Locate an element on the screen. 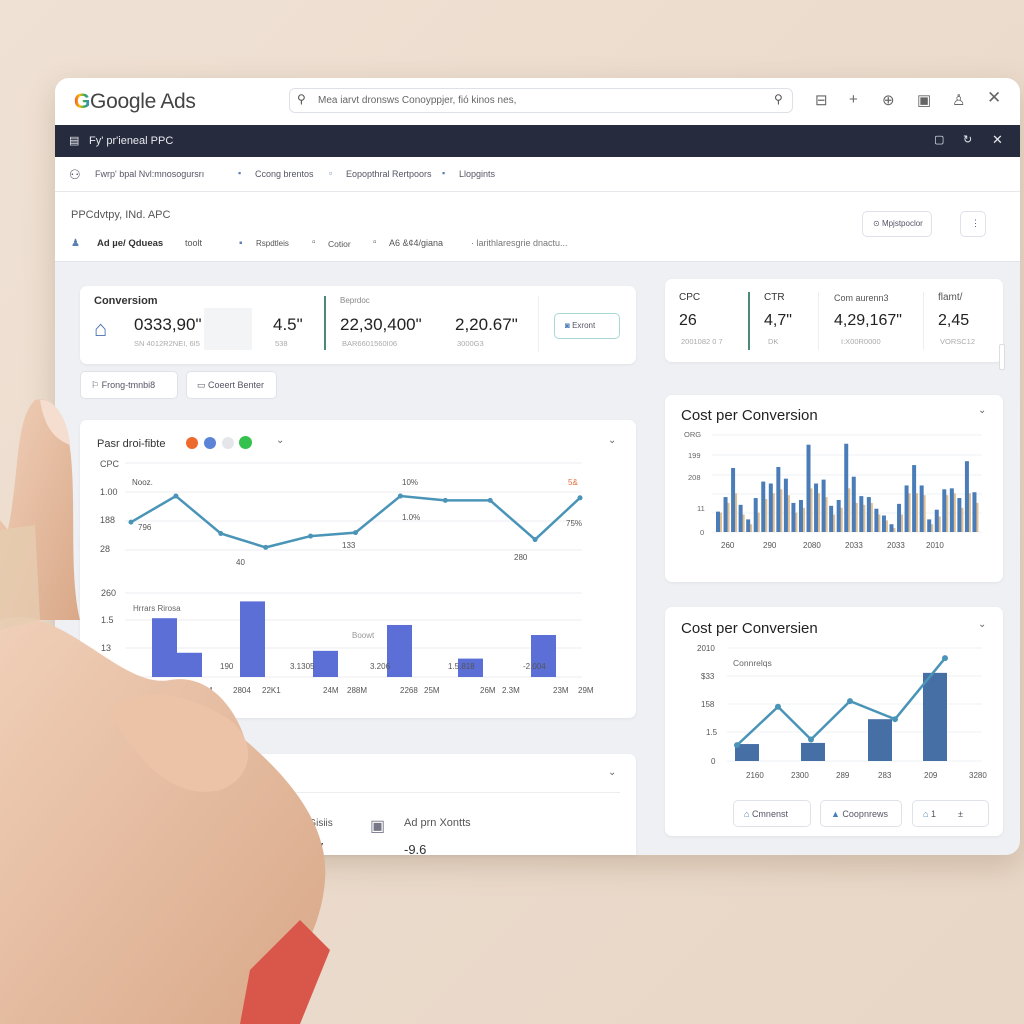 The image size is (1024, 1024). doc-icon: ▭ is located at coordinates (203, 385).